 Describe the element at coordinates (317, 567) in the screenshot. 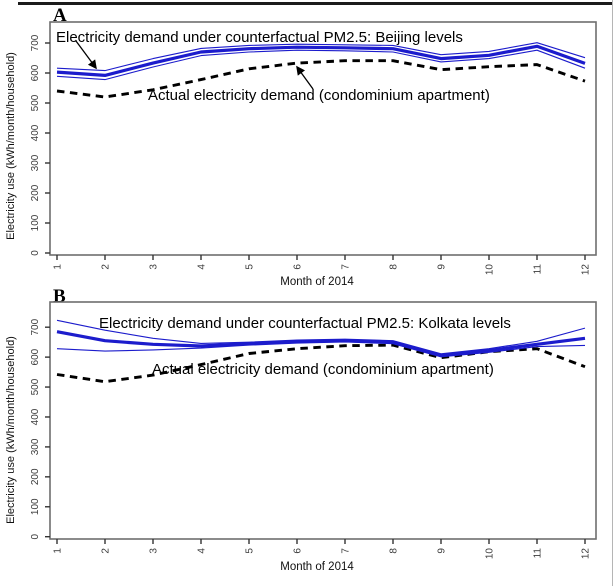

I see `panel-b-x-axis-title: Month of 2014` at that location.